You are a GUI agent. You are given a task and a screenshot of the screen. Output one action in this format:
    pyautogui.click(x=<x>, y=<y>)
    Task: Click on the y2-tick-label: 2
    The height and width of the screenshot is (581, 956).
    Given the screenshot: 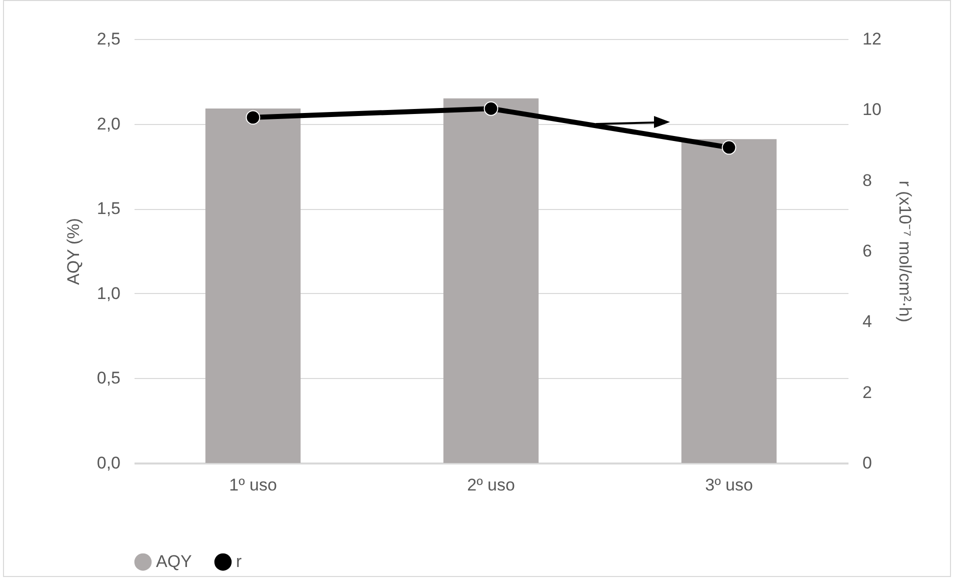 What is the action you would take?
    pyautogui.click(x=867, y=392)
    